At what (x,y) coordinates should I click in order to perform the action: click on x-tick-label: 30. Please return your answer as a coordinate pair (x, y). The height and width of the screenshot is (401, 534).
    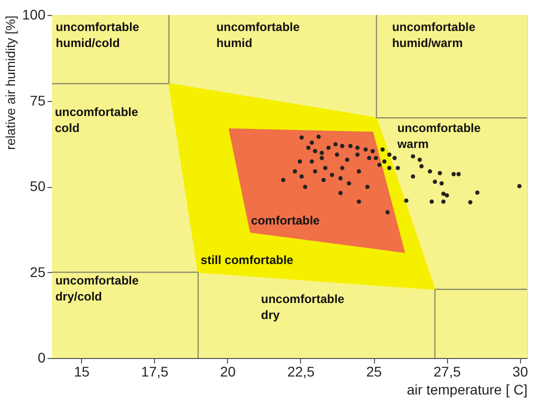
    Looking at the image, I should click on (520, 372).